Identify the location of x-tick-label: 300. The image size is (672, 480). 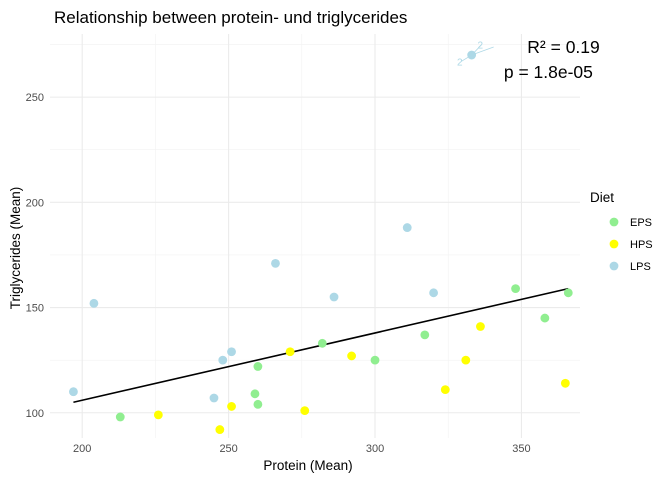
(375, 449).